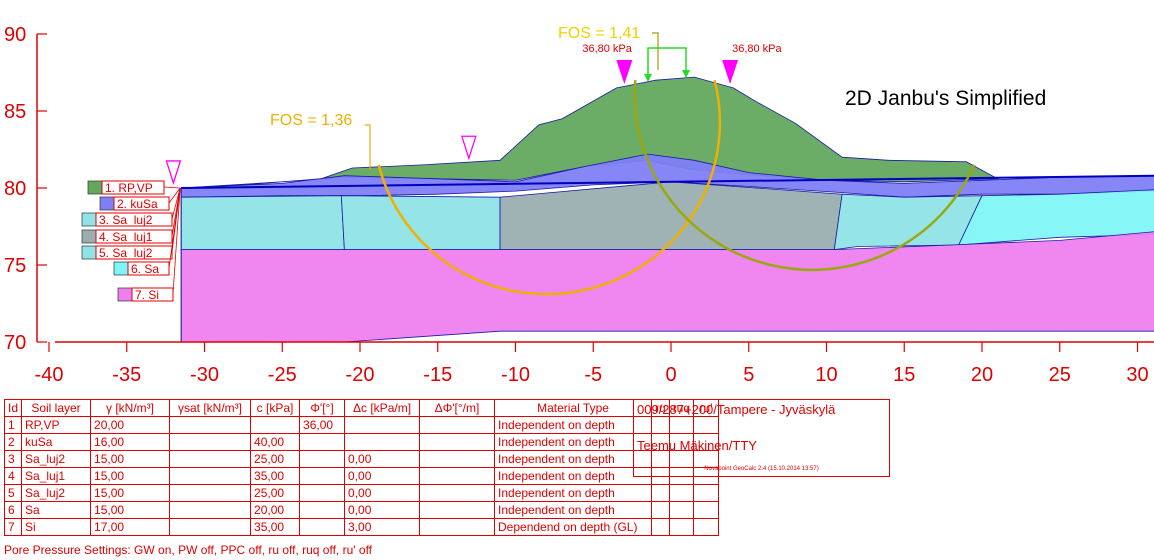  I want to click on x-tick-label: -25, so click(282, 375).